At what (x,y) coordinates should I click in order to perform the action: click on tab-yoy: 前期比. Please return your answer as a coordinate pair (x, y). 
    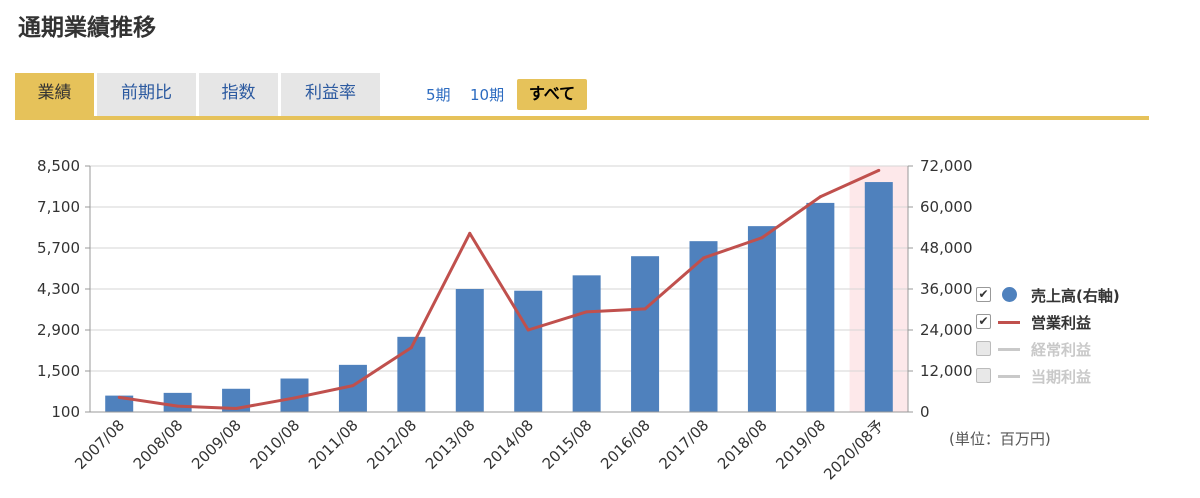
    Looking at the image, I should click on (146, 94).